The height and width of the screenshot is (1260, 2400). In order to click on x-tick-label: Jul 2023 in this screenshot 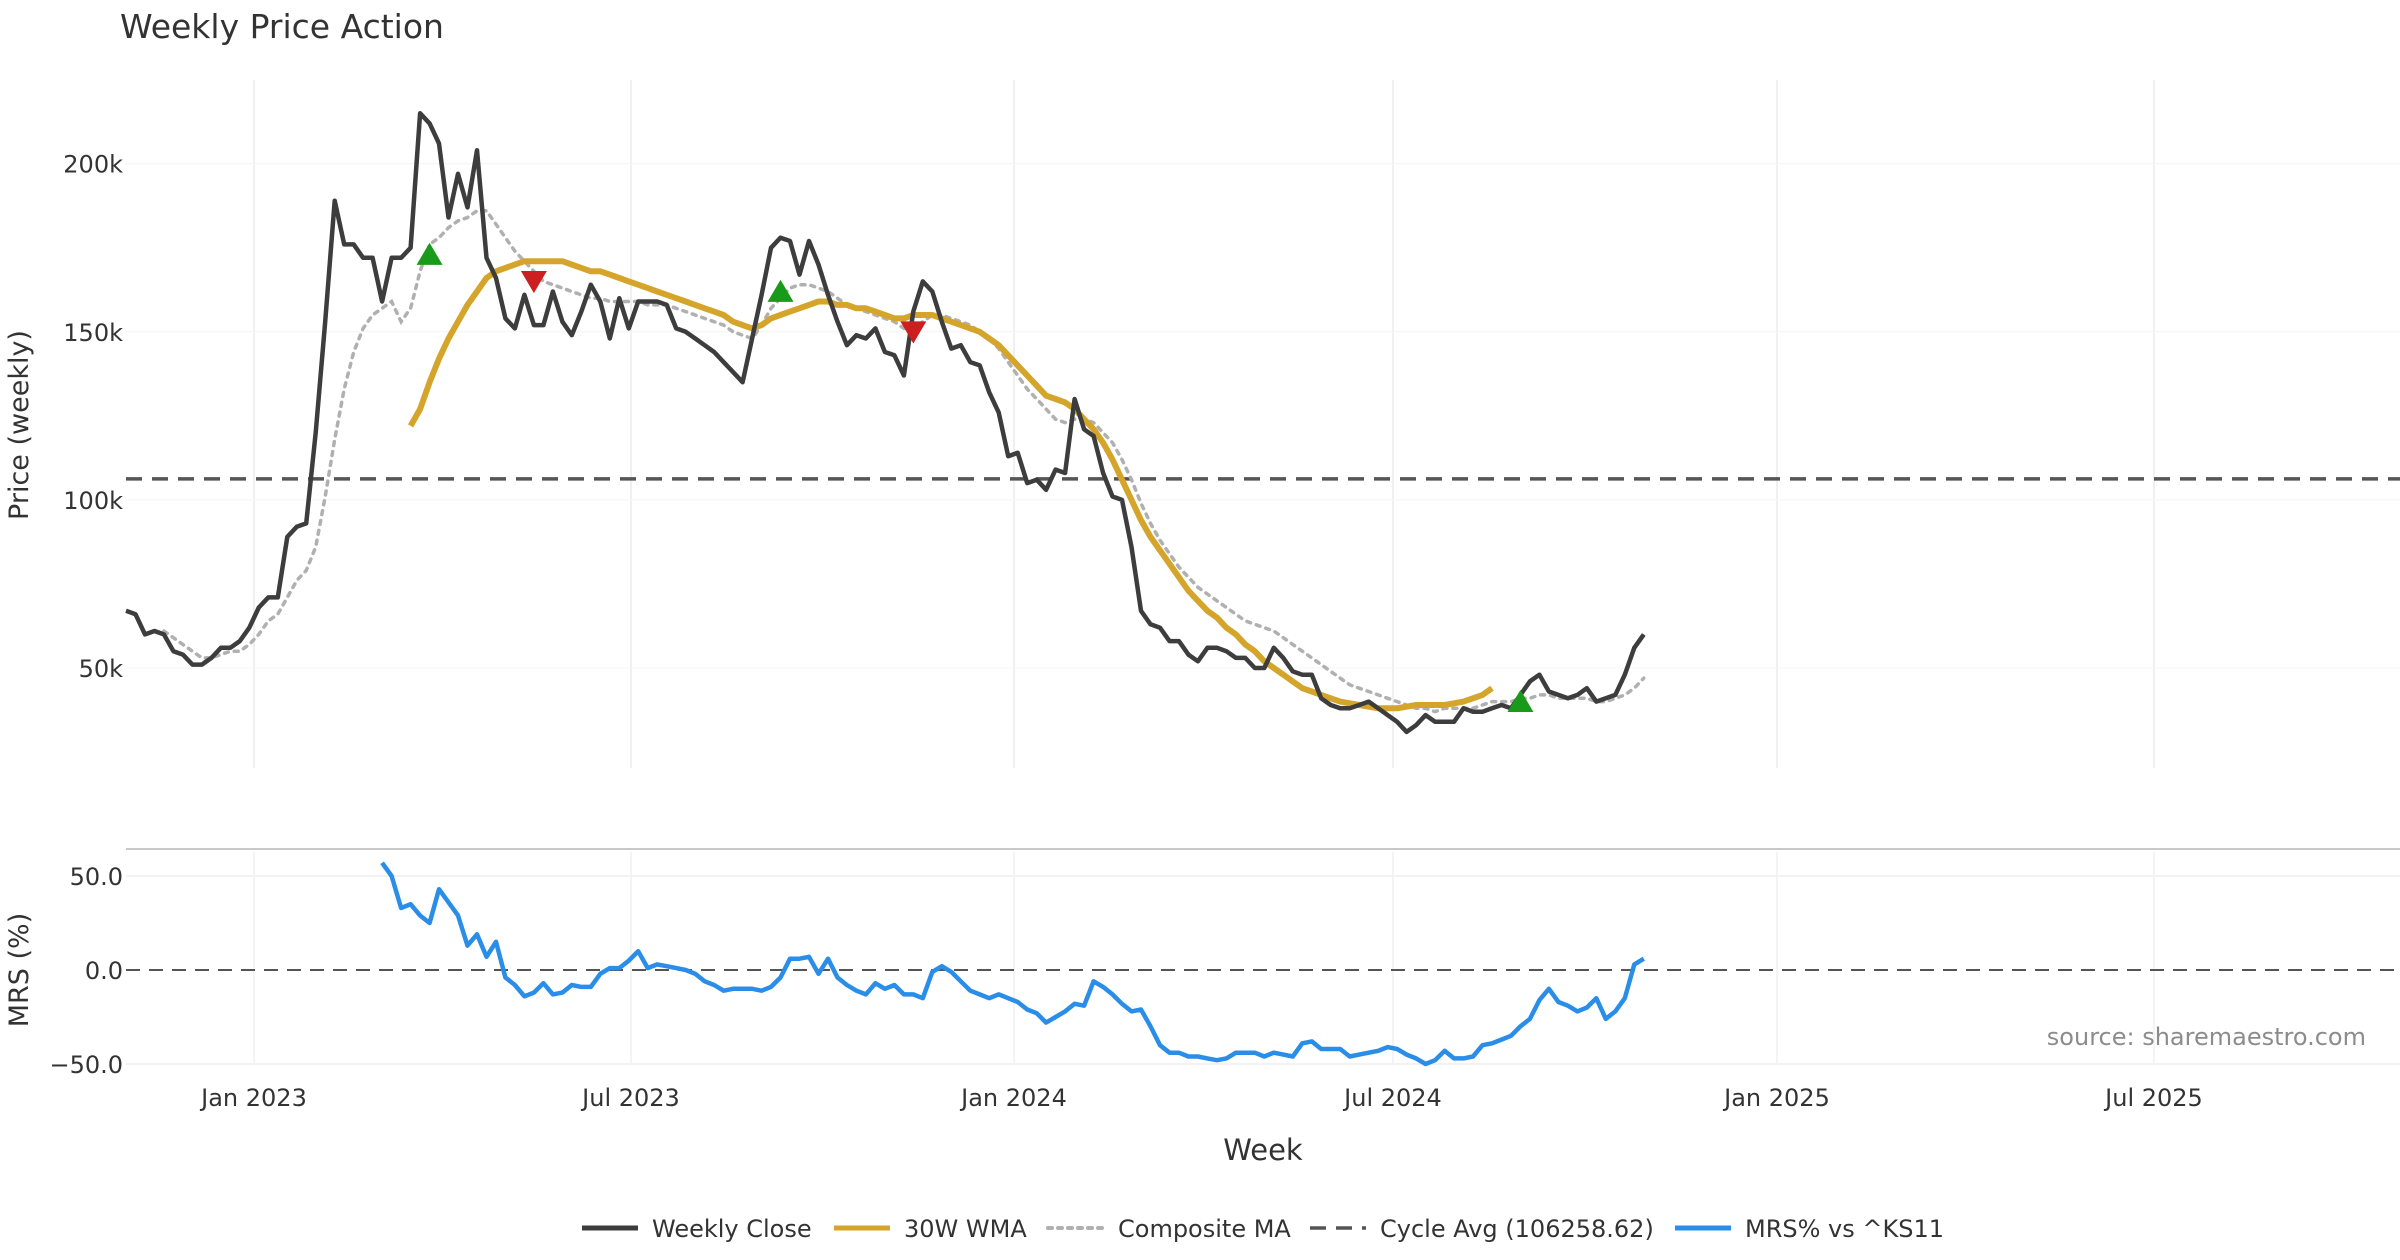, I will do `click(630, 1098)`.